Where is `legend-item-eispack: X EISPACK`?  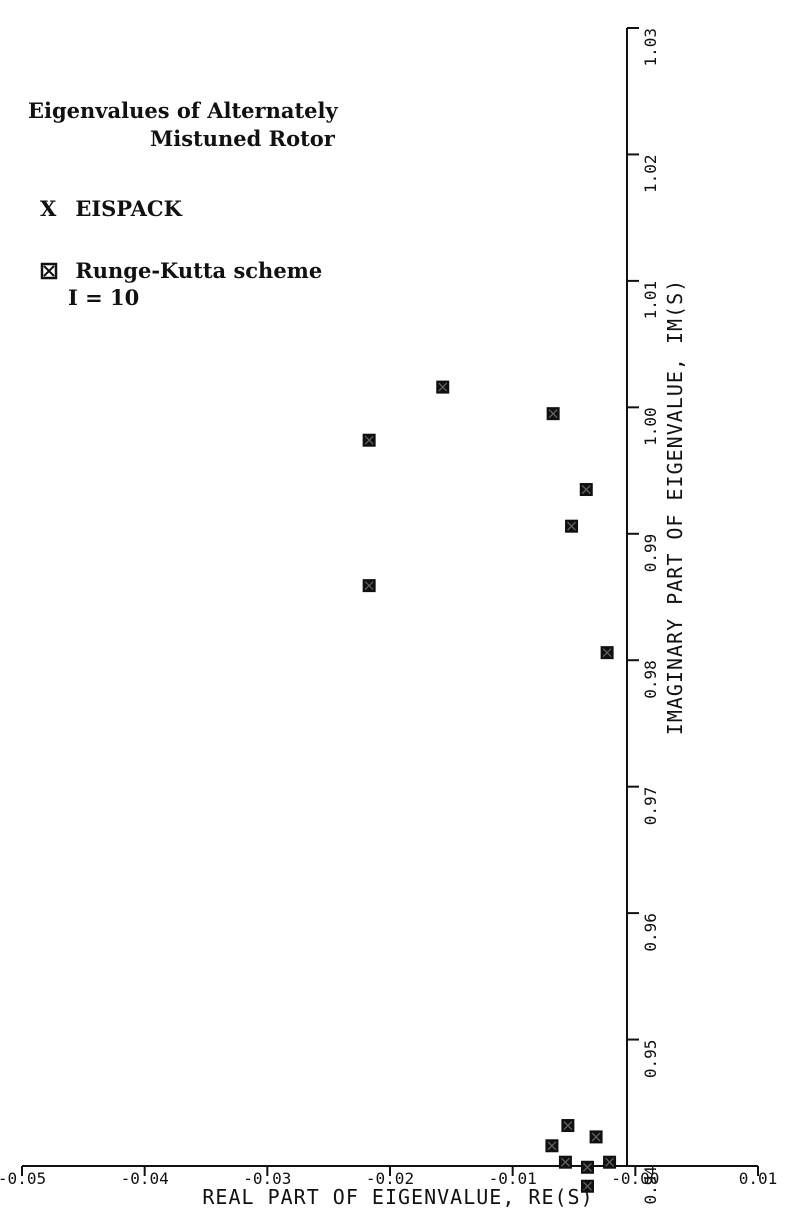
legend-item-eispack: X EISPACK is located at coordinates (111, 208).